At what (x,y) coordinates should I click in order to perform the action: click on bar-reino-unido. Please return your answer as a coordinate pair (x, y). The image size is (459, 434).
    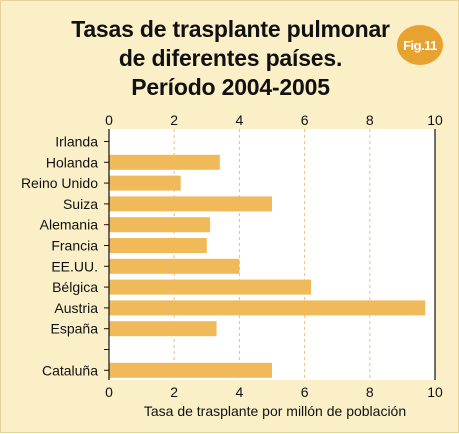
    Looking at the image, I should click on (145, 183).